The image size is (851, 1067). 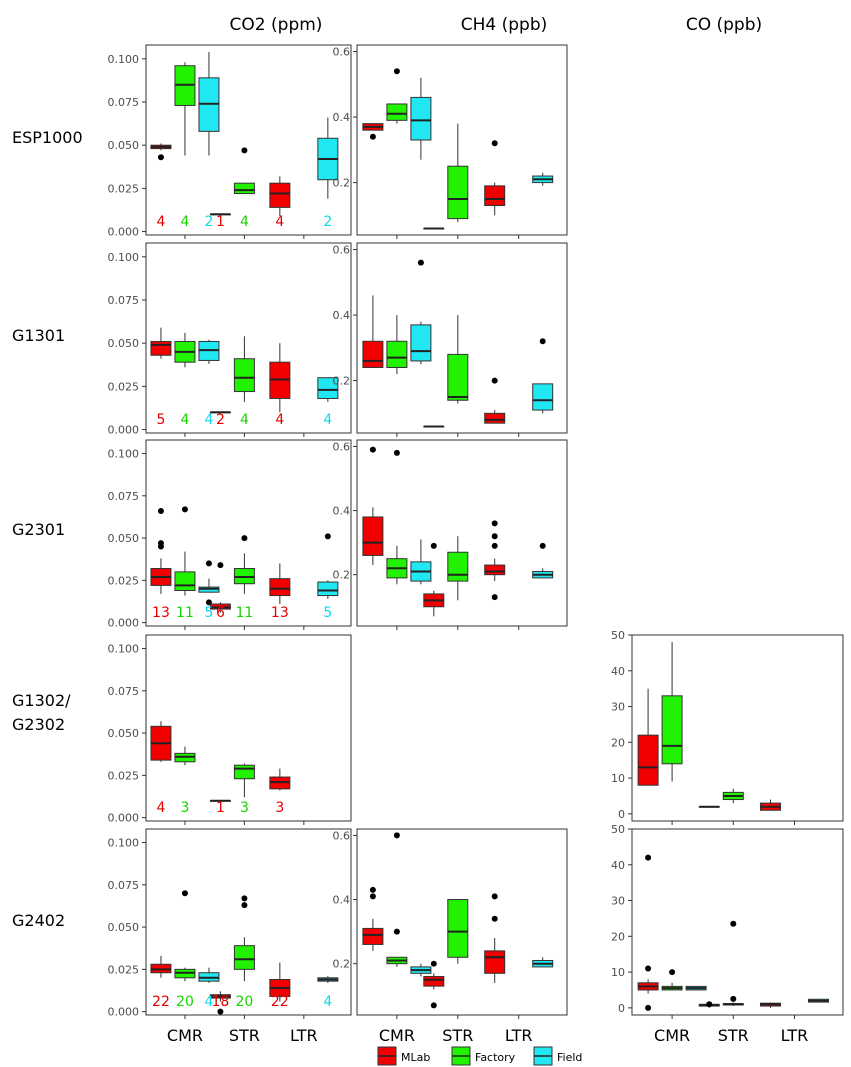 I want to click on y-tick-label: 0.4, so click(x=342, y=900).